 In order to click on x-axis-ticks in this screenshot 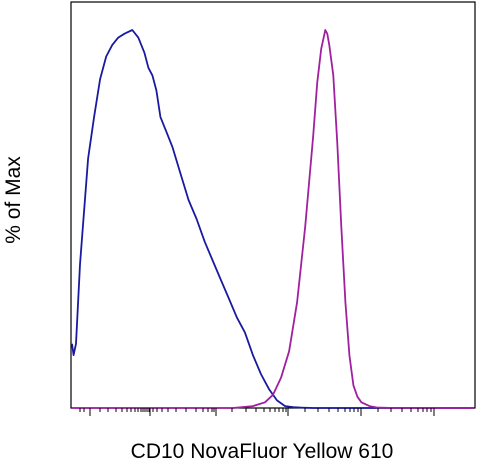, I will do `click(257, 412)`.